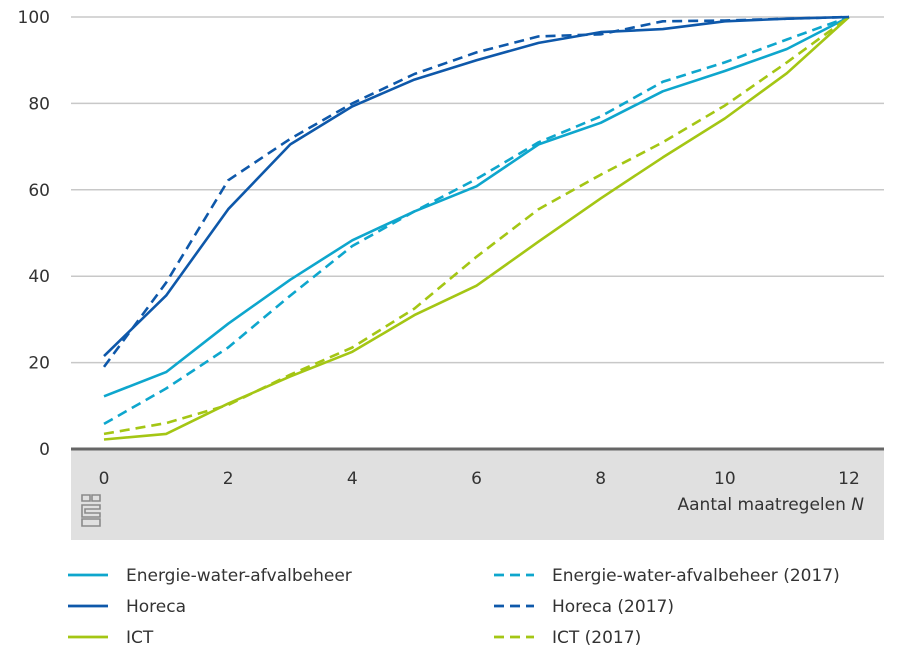 This screenshot has height=650, width=919. What do you see at coordinates (34, 18) in the screenshot?
I see `y-tick-label: 100` at bounding box center [34, 18].